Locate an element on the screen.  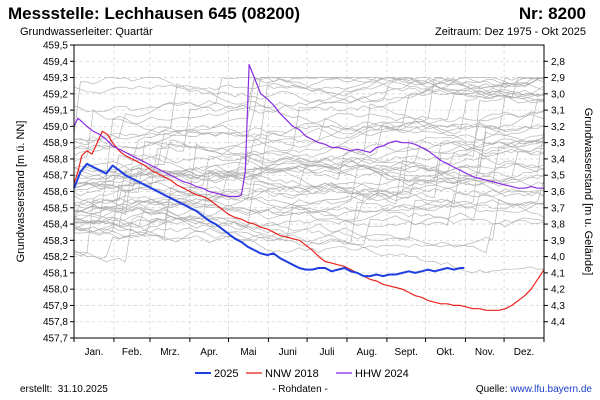
y-tick-label: 459,0 is located at coordinates (55, 127).